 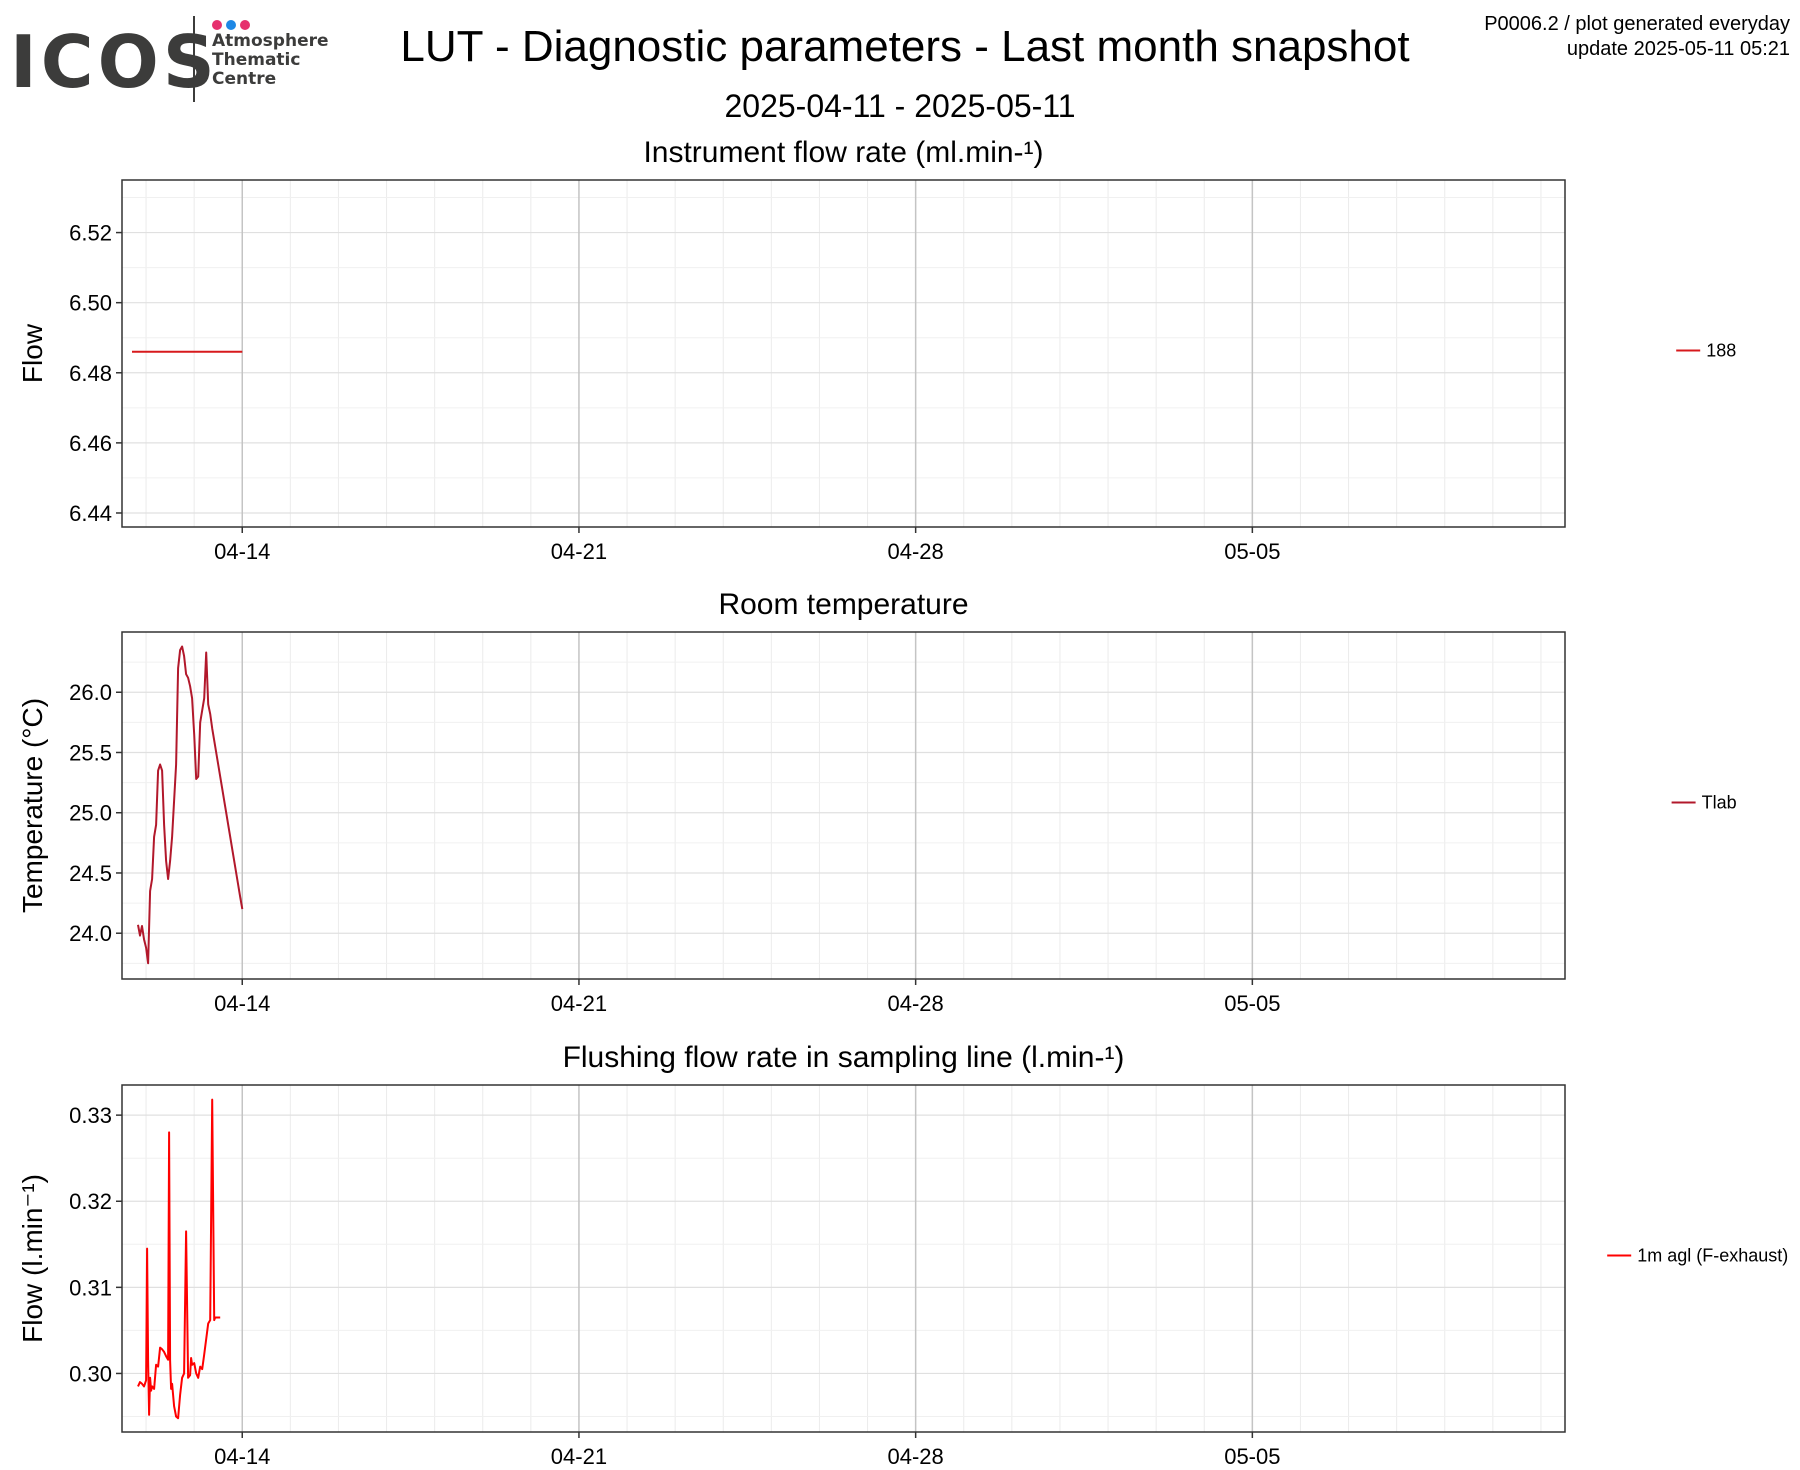 What do you see at coordinates (1721, 351) in the screenshot?
I see `legend-label: 188` at bounding box center [1721, 351].